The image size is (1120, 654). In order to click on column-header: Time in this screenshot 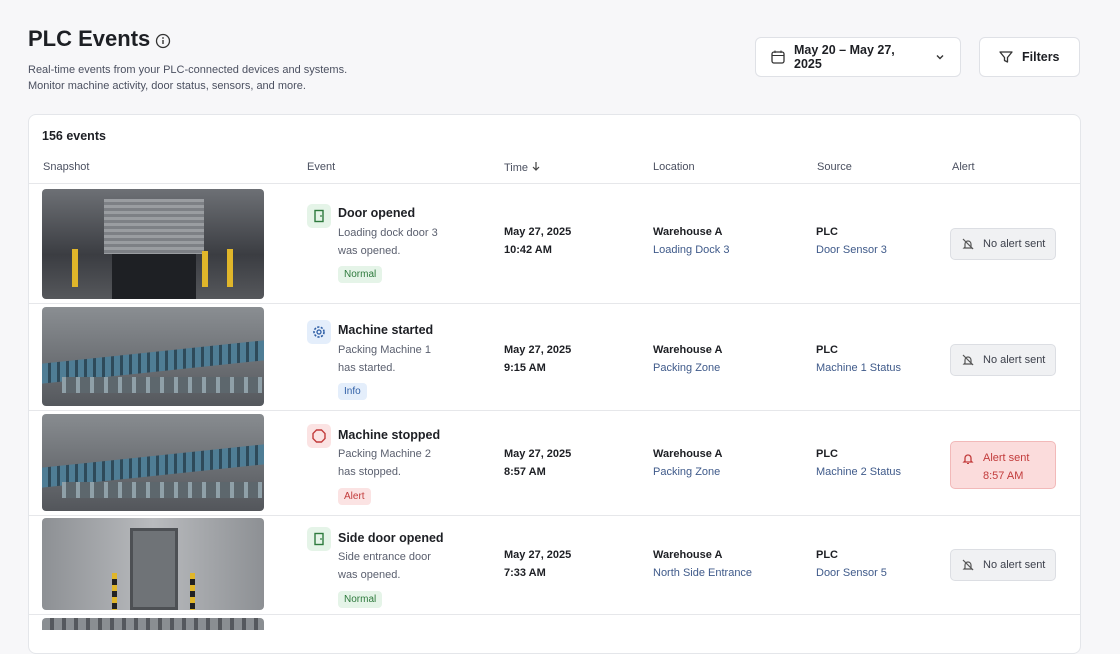, I will do `click(522, 167)`.